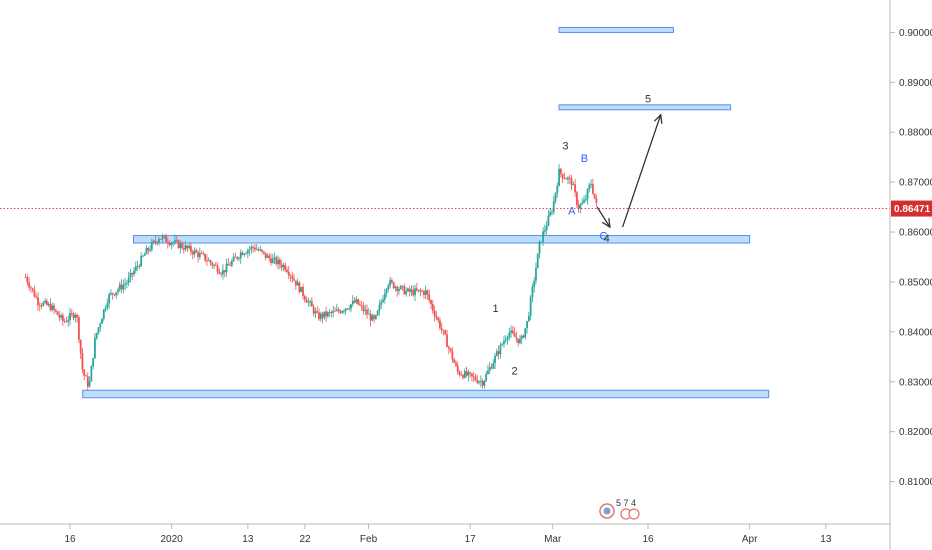 The height and width of the screenshot is (550, 932). Describe the element at coordinates (826, 539) in the screenshot. I see `time-tick-label: 13` at that location.